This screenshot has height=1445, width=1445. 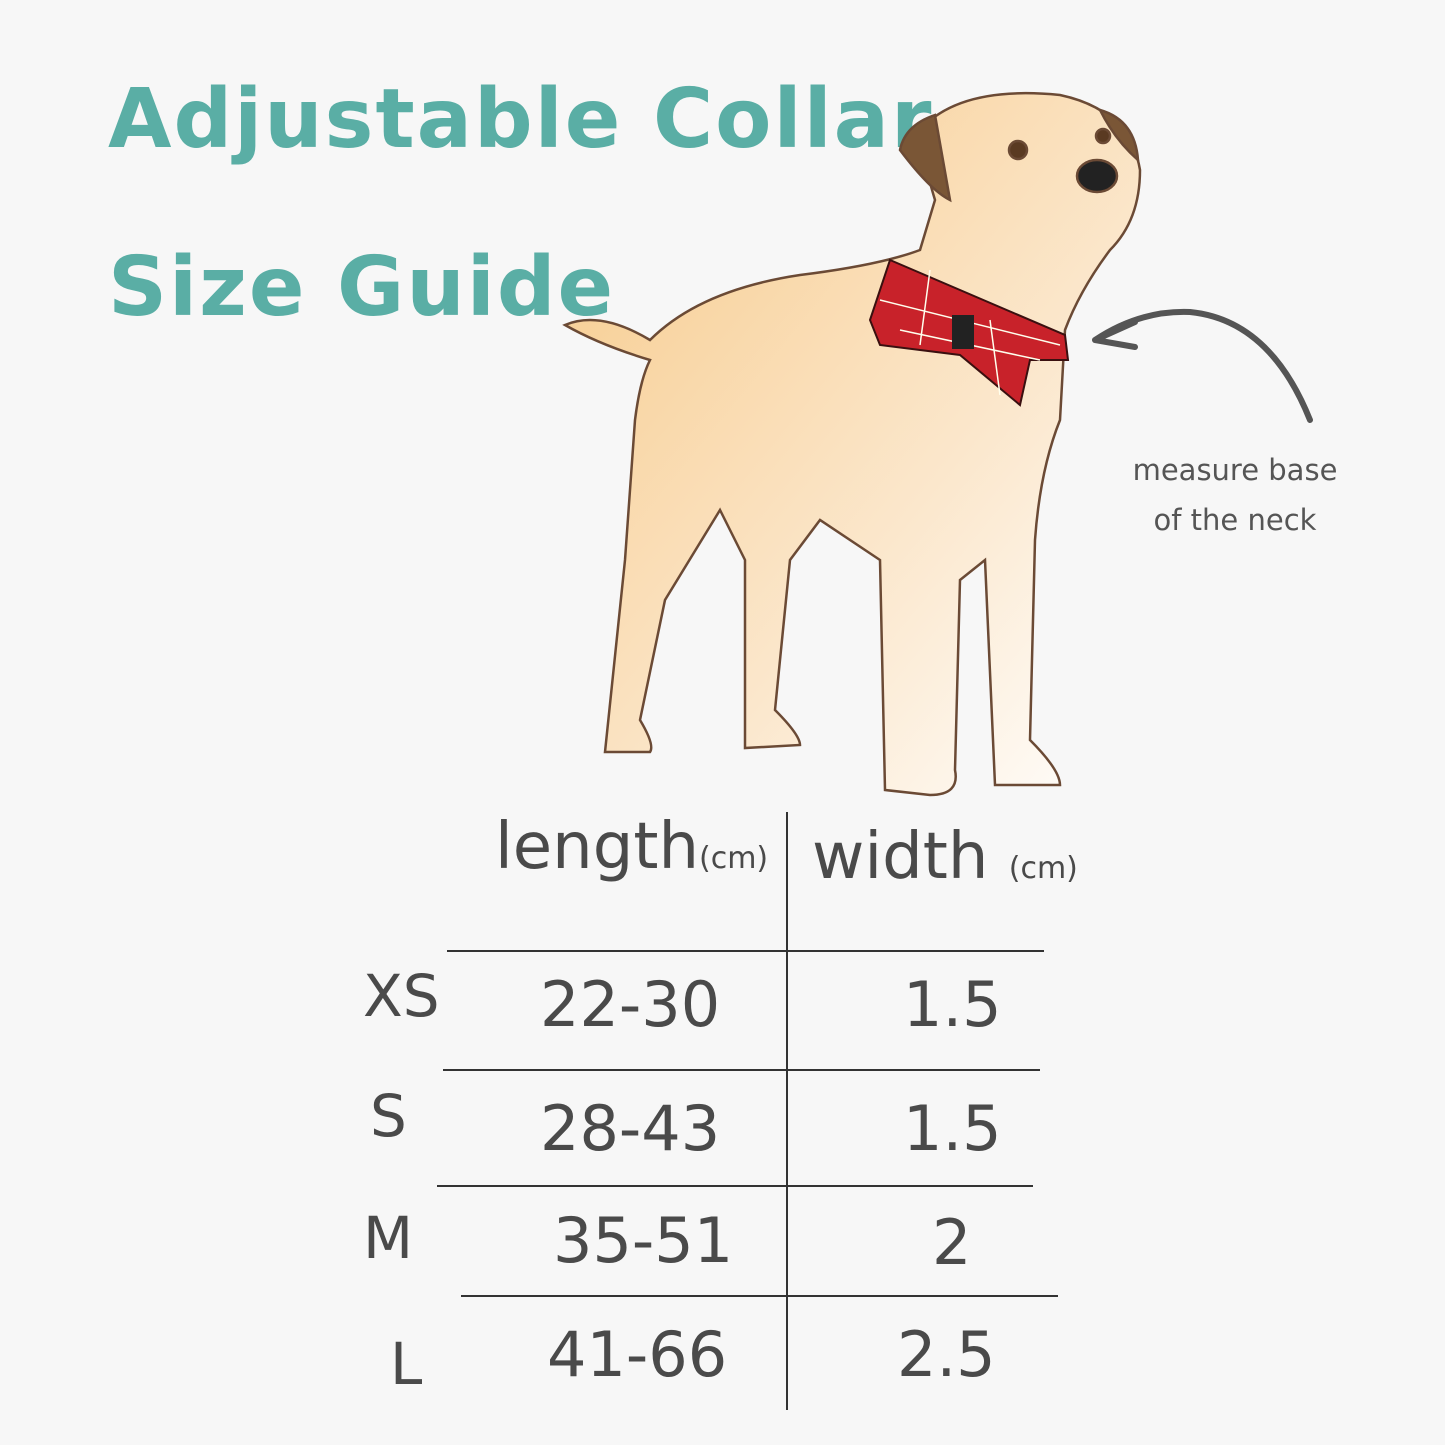 I want to click on title-line-2: Size Guide, so click(x=362, y=287).